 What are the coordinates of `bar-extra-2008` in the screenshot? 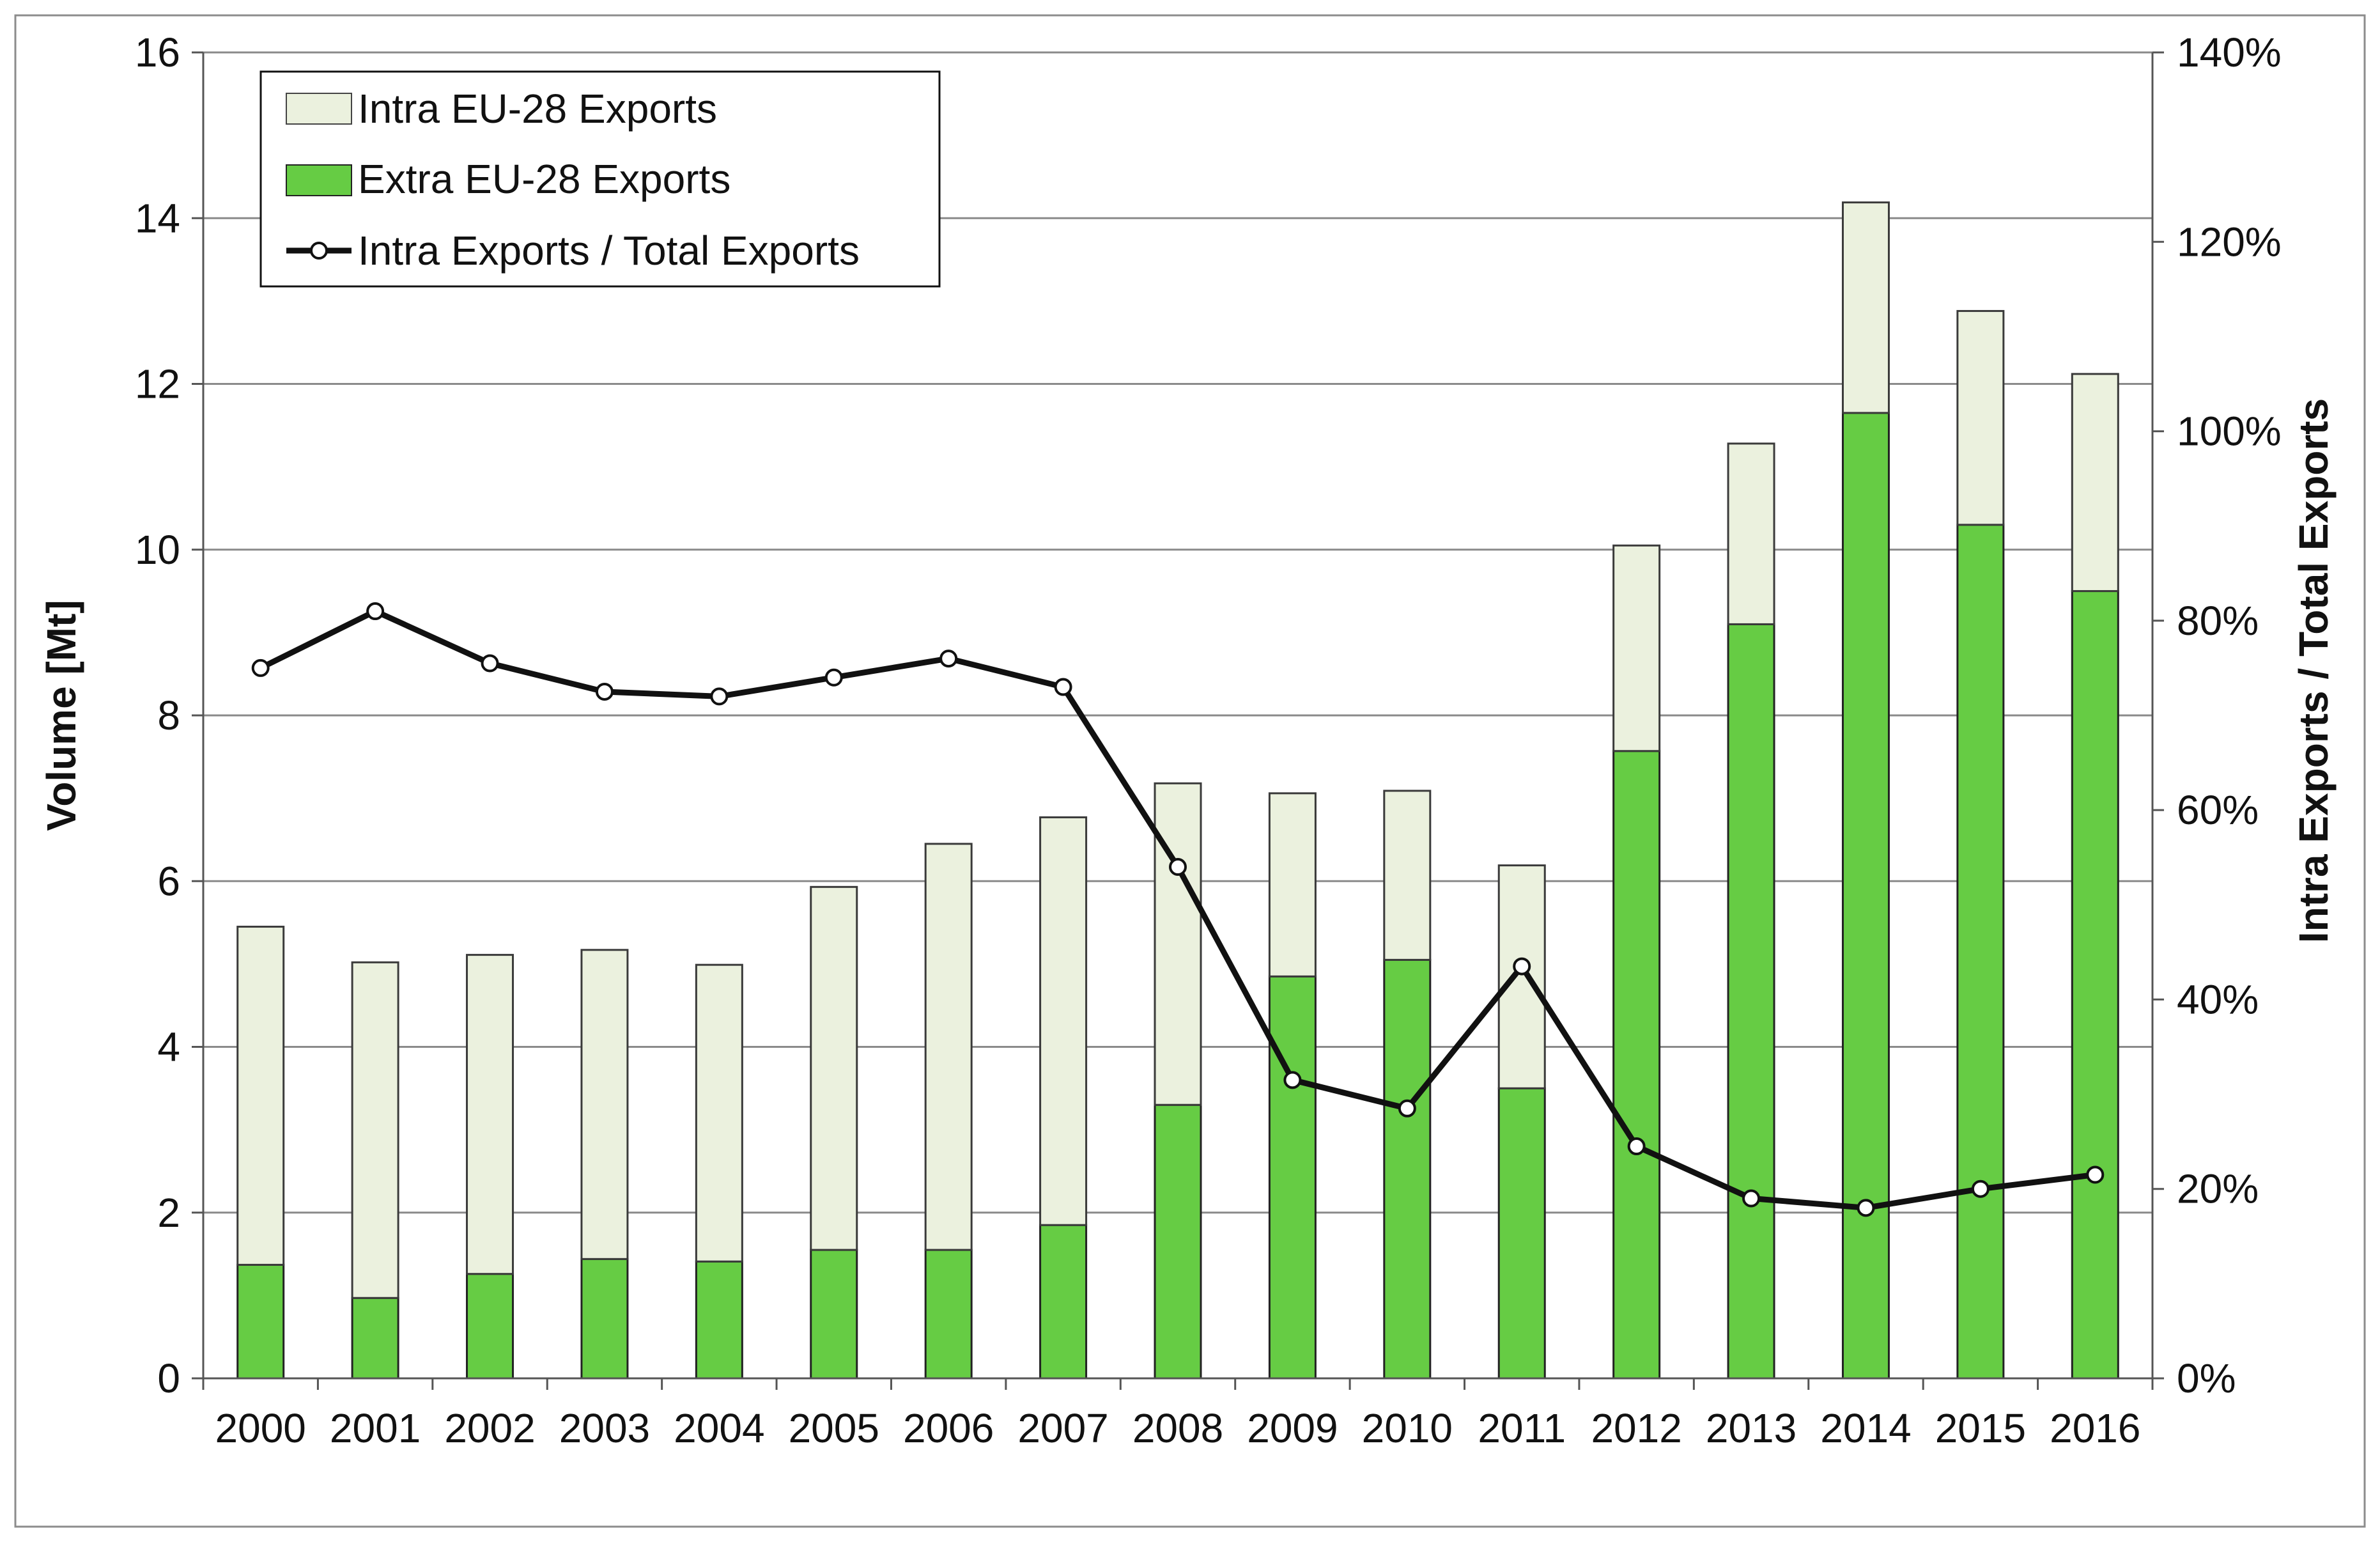 It's located at (1178, 1241).